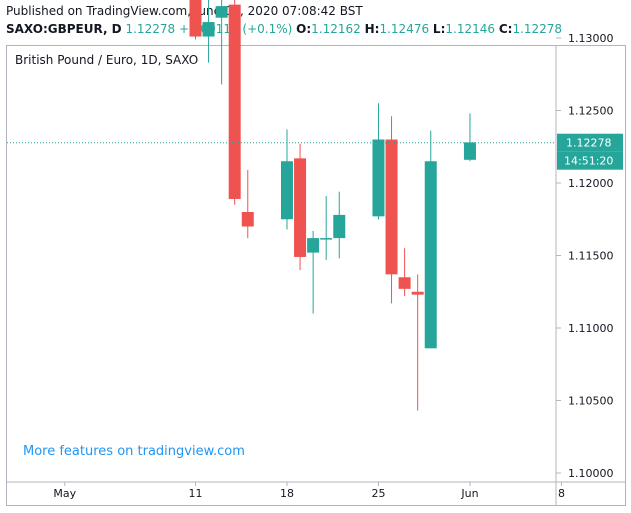 The width and height of the screenshot is (631, 513). Describe the element at coordinates (336, 29) in the screenshot. I see `open-value: 1.12162` at that location.